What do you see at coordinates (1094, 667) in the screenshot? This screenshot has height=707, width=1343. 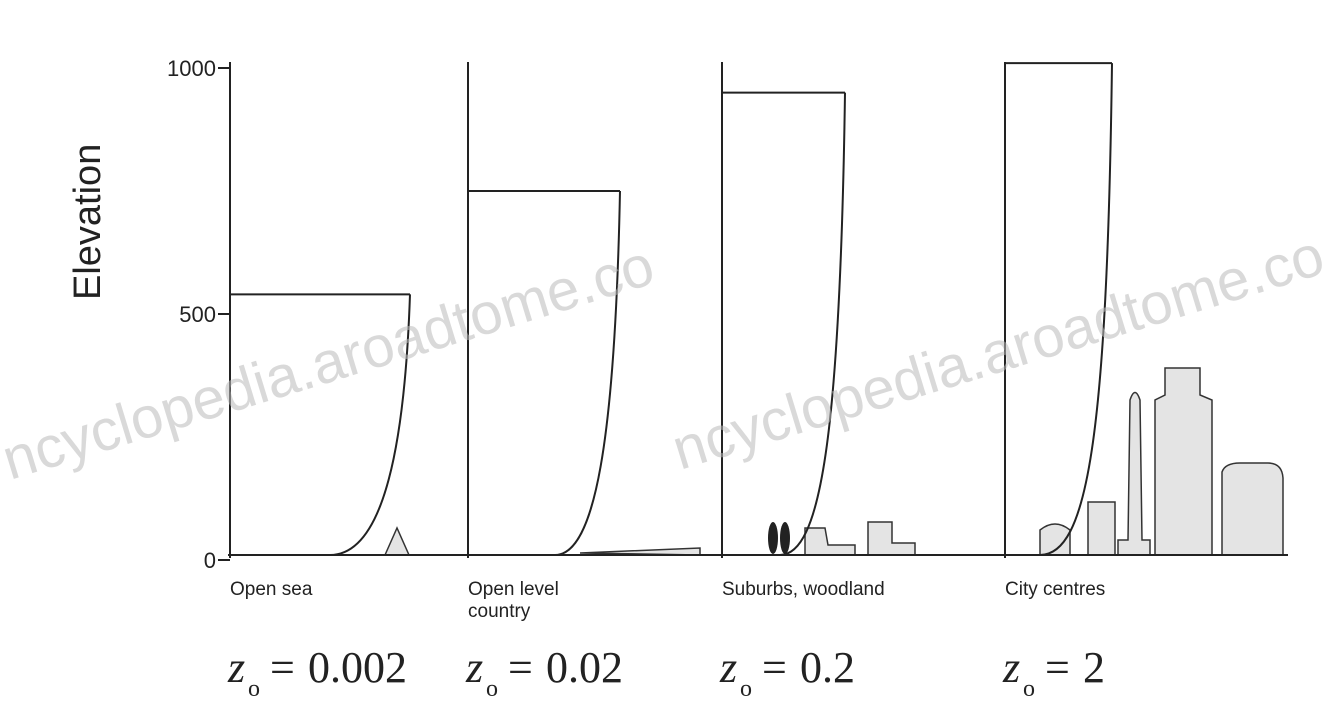 I see `roughness-value: 2` at bounding box center [1094, 667].